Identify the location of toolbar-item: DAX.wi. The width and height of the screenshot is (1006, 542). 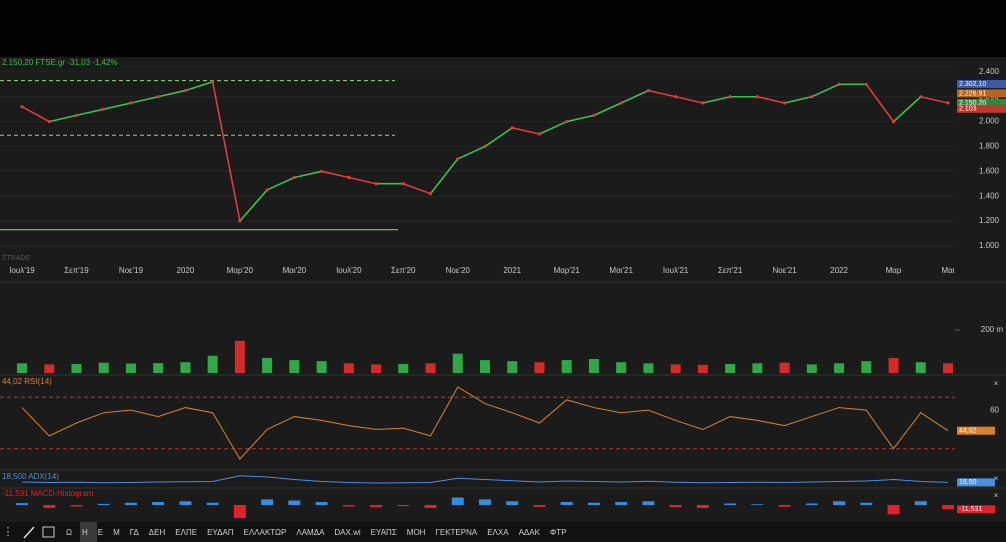
(347, 532).